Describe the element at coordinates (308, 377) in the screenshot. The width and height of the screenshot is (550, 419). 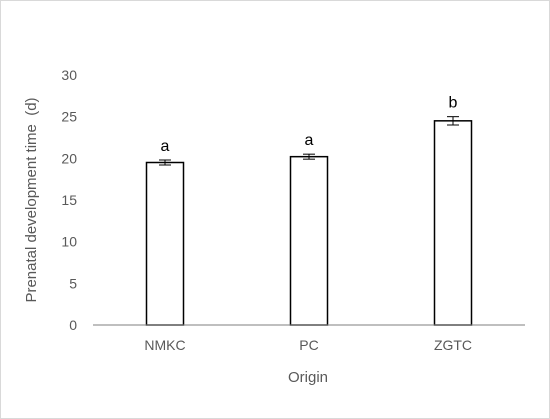
I see `x-axis-title: Origin` at that location.